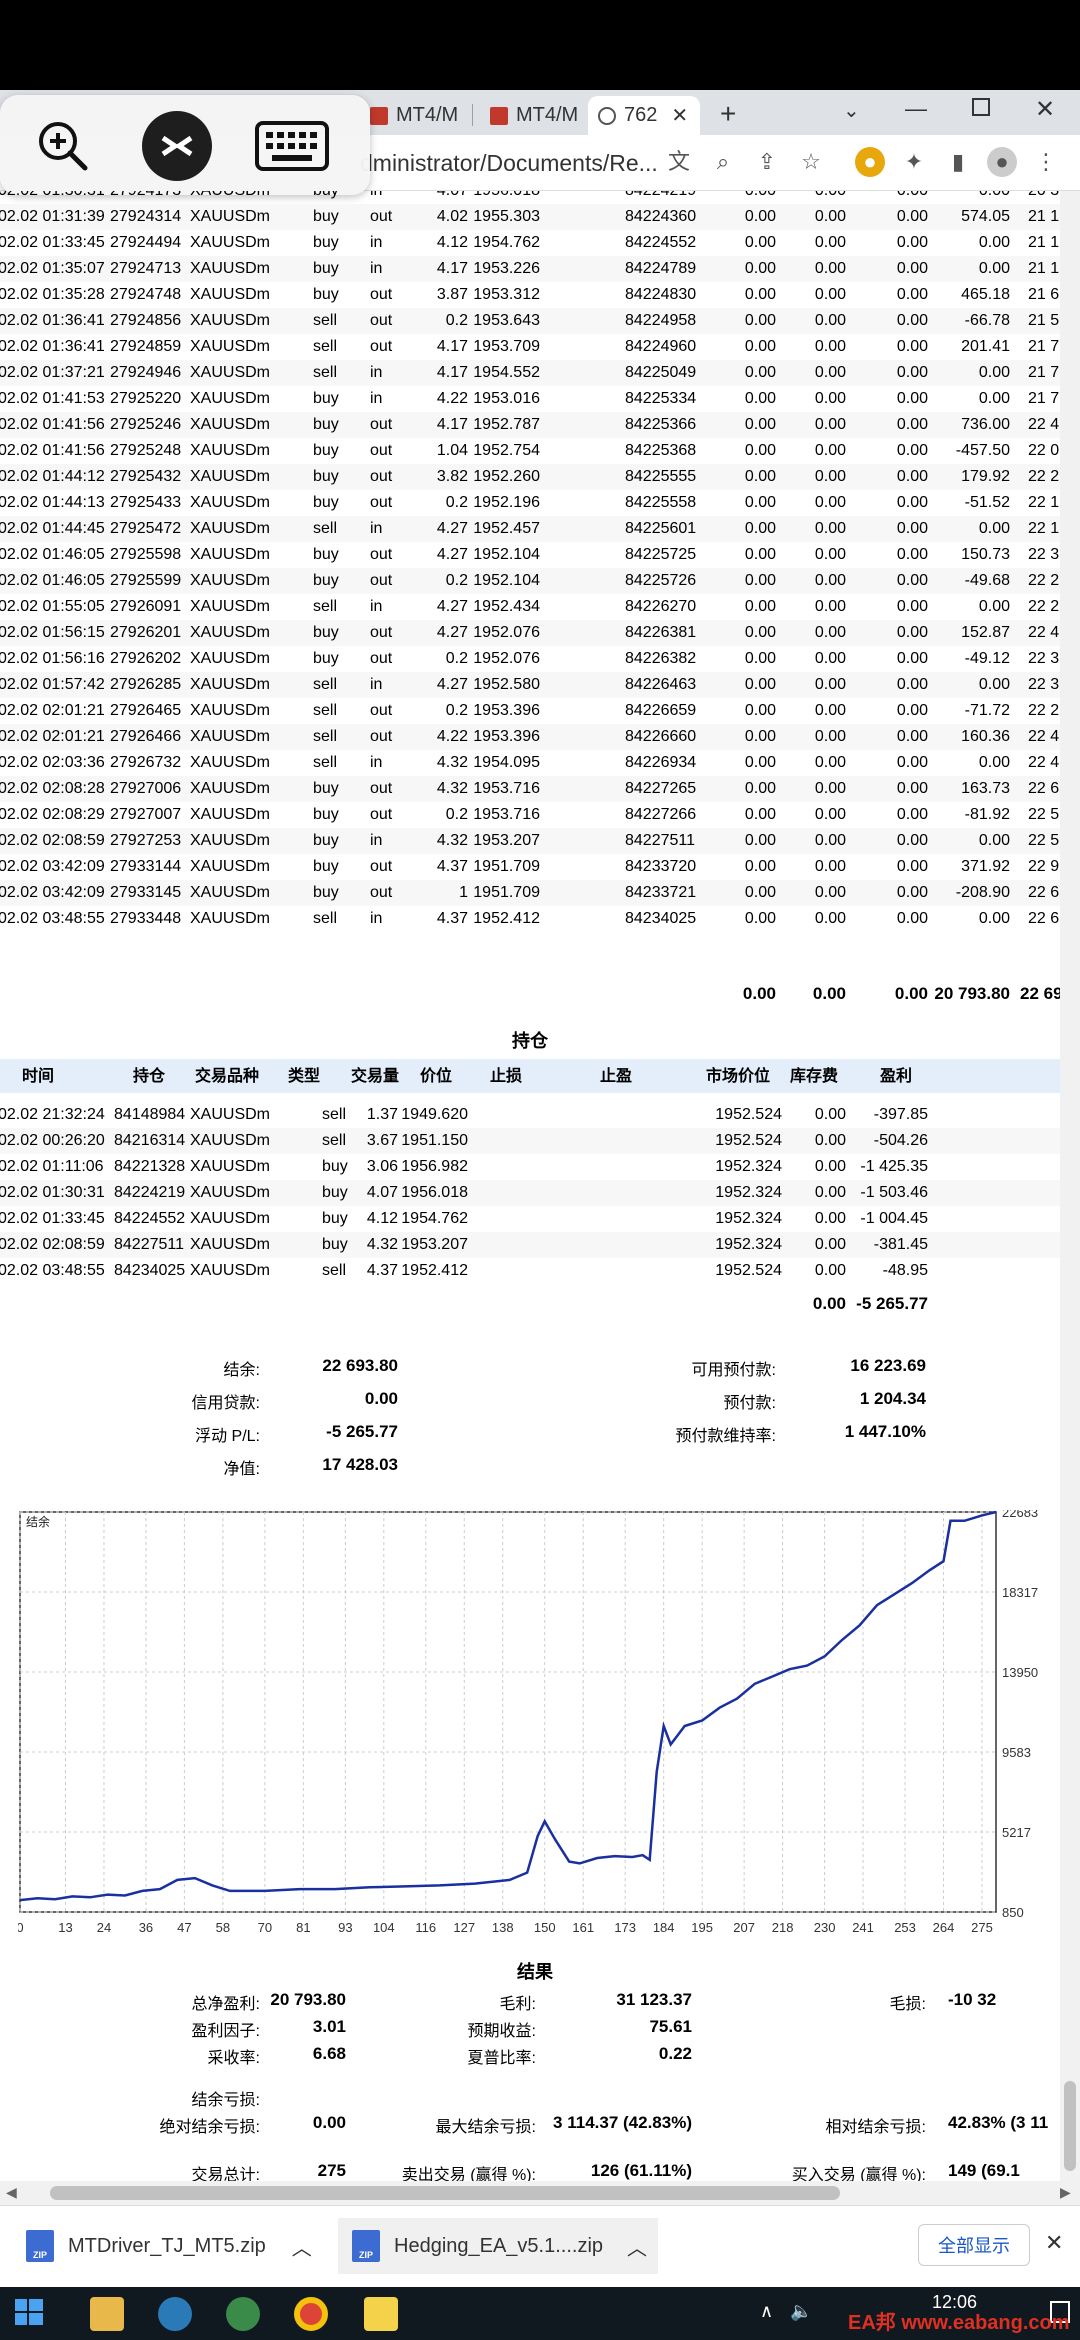 This screenshot has height=2340, width=1080. What do you see at coordinates (981, 107) in the screenshot?
I see `restore-icon` at bounding box center [981, 107].